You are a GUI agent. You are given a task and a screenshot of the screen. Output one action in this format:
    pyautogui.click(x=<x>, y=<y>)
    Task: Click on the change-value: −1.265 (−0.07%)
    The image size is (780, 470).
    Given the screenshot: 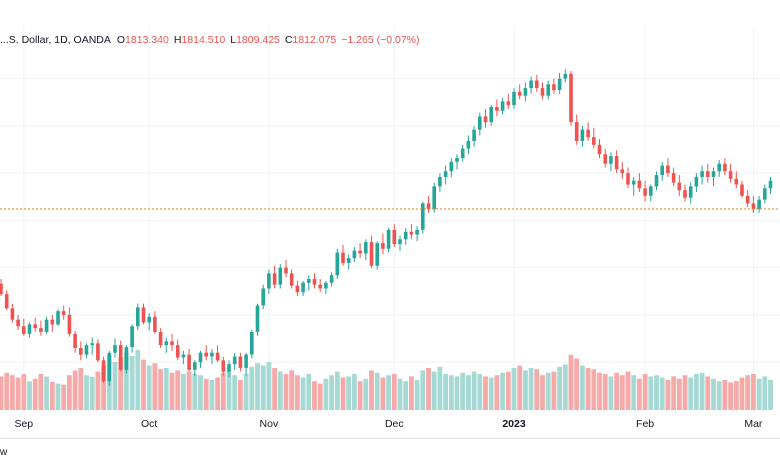 What is the action you would take?
    pyautogui.click(x=380, y=40)
    